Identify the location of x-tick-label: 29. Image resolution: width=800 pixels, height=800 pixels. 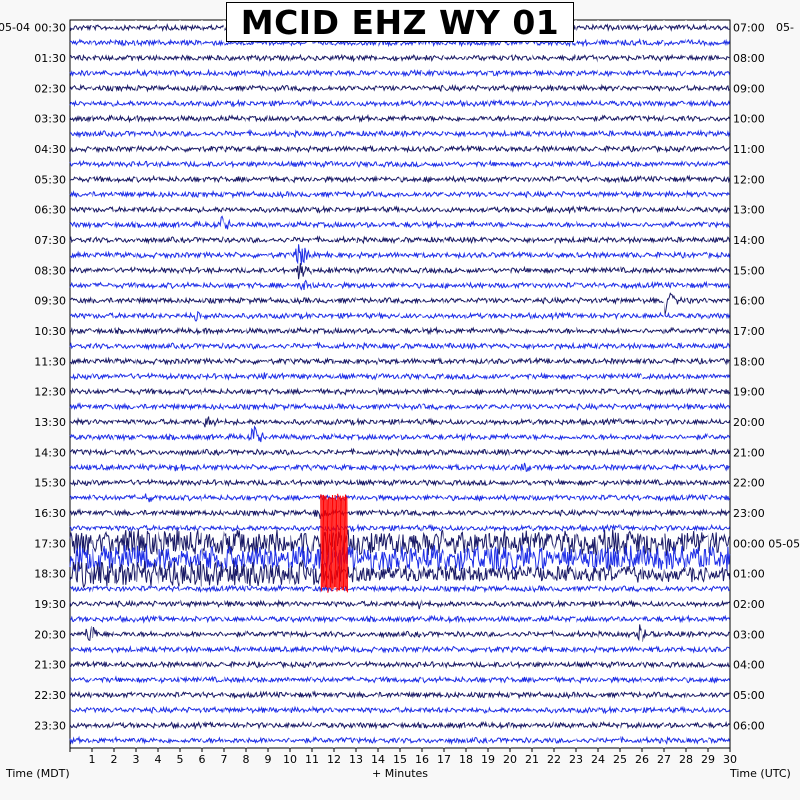
(708, 759).